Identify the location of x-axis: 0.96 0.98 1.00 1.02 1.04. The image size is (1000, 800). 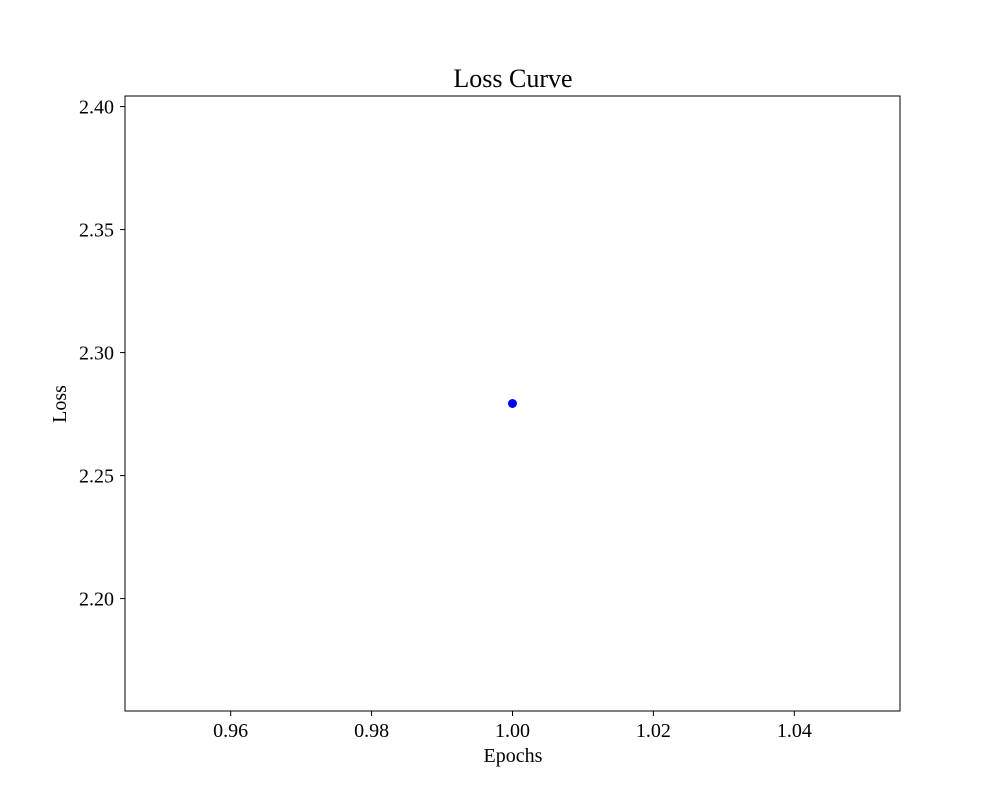
(512, 726).